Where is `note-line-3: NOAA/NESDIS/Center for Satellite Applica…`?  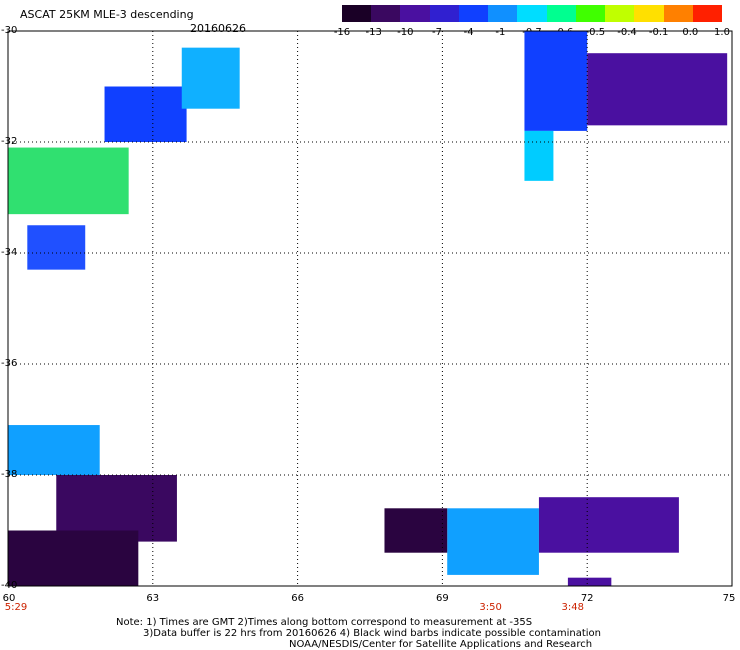 note-line-3: NOAA/NESDIS/Center for Satellite Applica… is located at coordinates (441, 644).